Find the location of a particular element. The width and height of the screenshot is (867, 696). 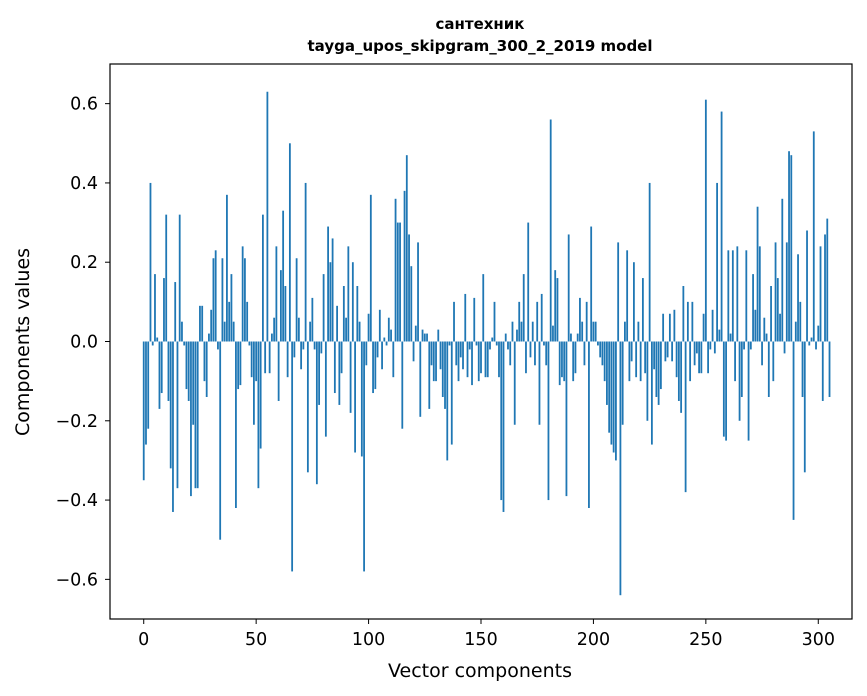

y-tick-label-2: −0.2 is located at coordinates (77, 422).